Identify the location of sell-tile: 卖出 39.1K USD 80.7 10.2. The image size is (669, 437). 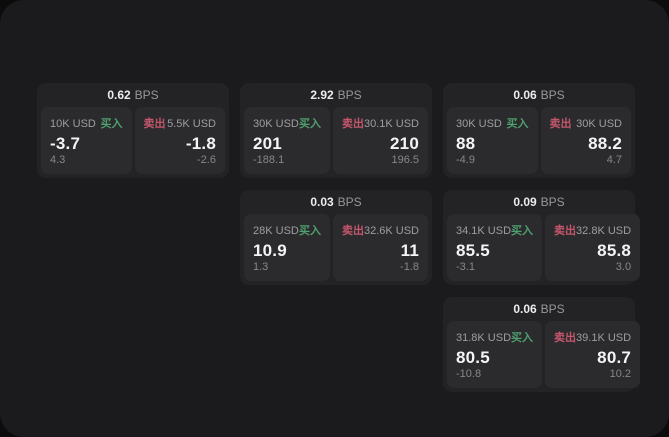
(593, 354).